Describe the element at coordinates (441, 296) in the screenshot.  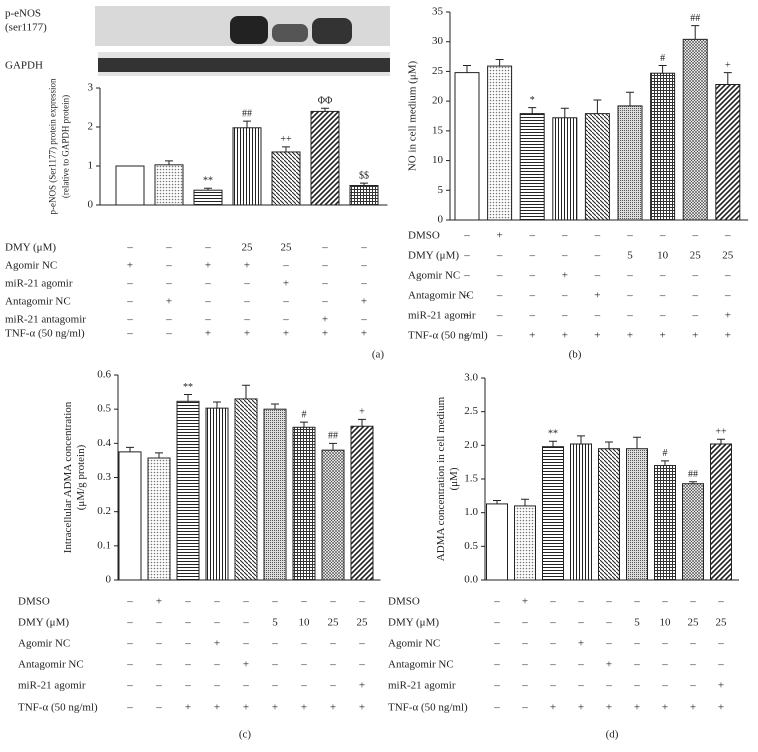
I see `row-label: Antagomir NC` at that location.